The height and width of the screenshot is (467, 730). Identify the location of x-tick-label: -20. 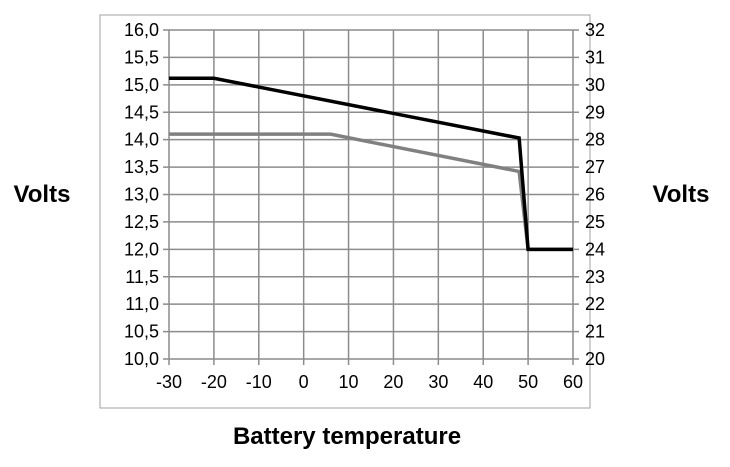
(214, 382).